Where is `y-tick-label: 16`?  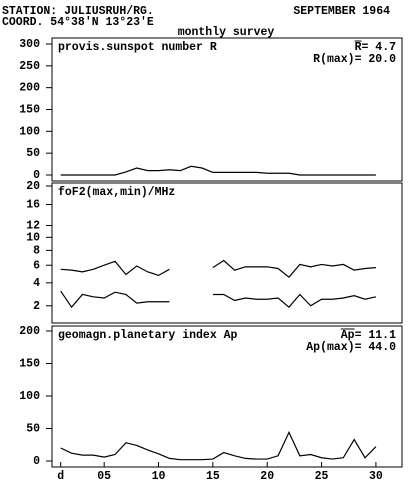 y-tick-label: 16 is located at coordinates (33, 205).